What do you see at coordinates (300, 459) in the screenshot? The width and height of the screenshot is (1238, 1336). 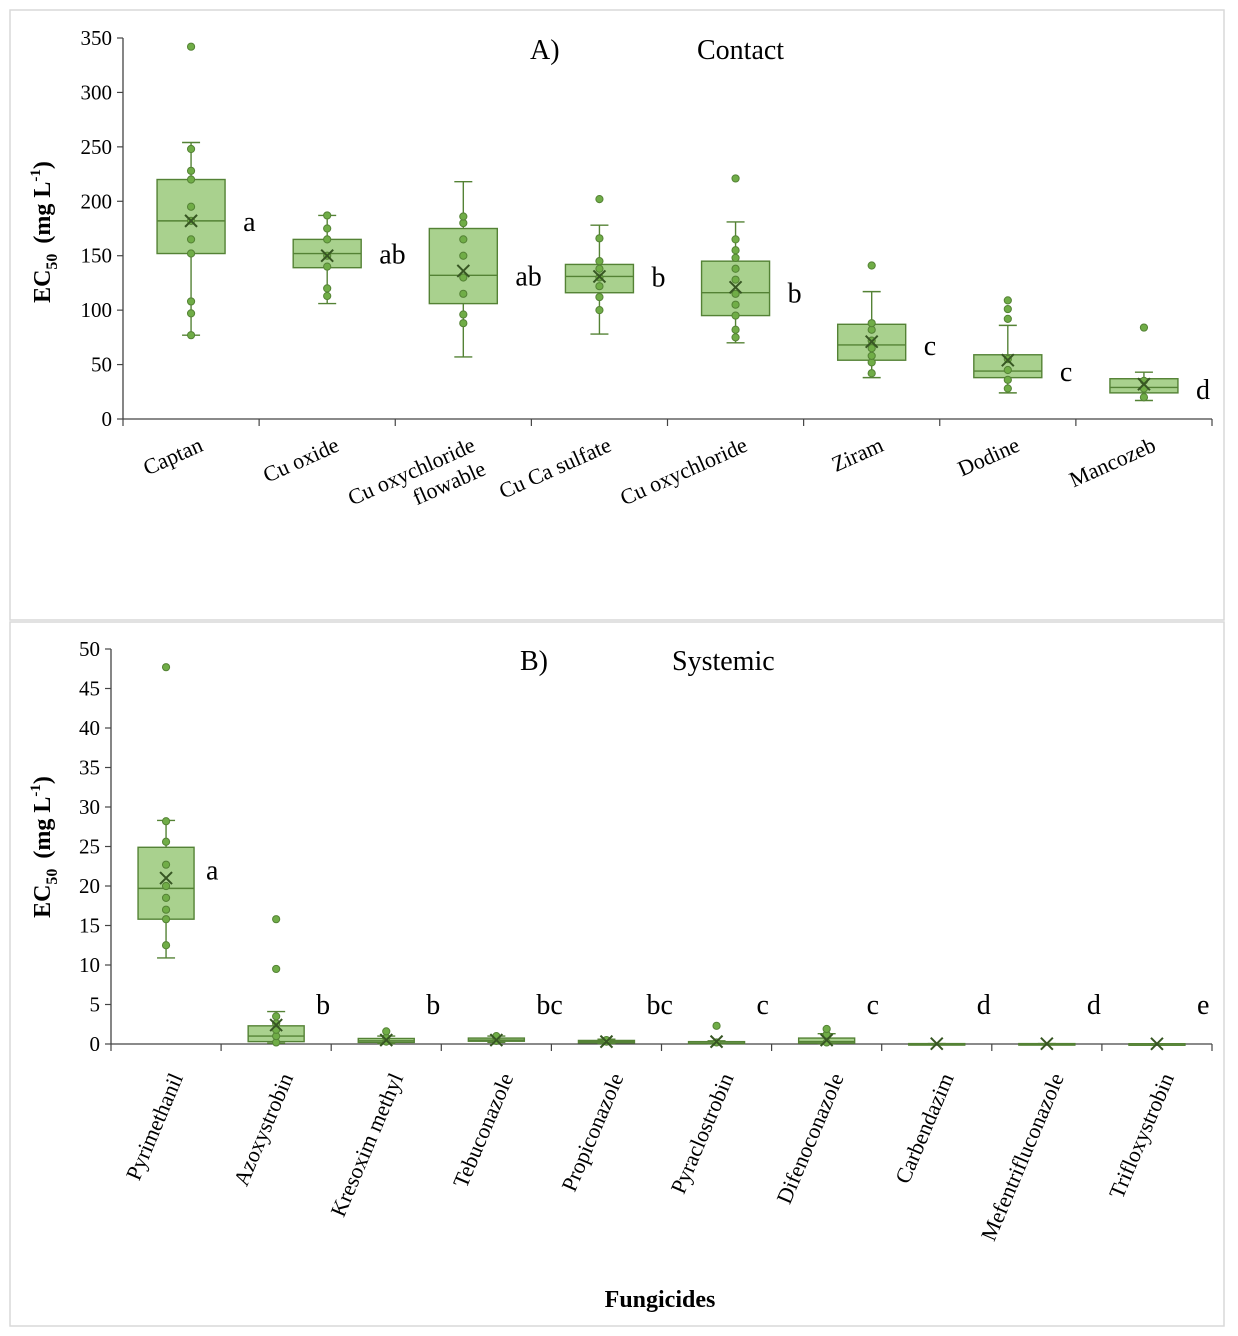 I see `category-label-line: Cu oxide` at bounding box center [300, 459].